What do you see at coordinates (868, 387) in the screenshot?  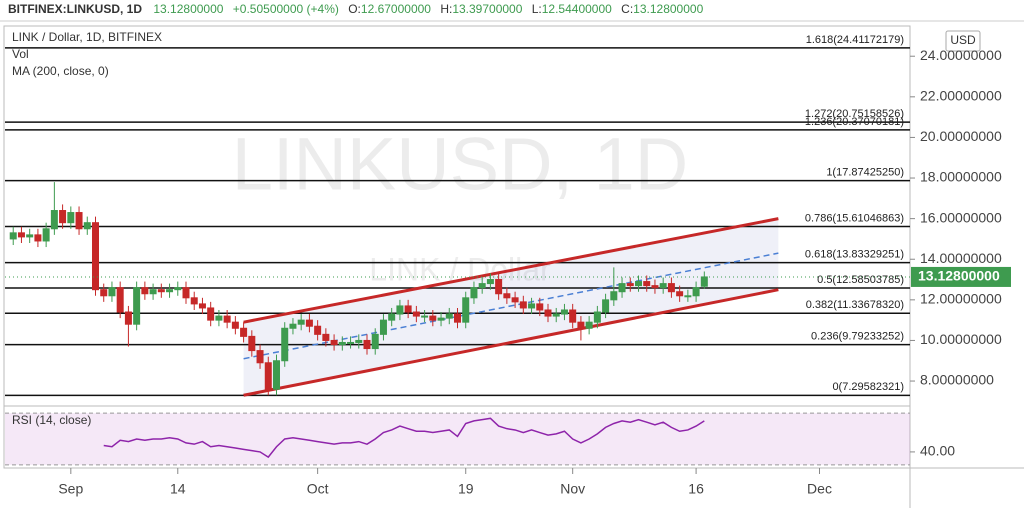 I see `fib-label: 0(7.29582321)` at bounding box center [868, 387].